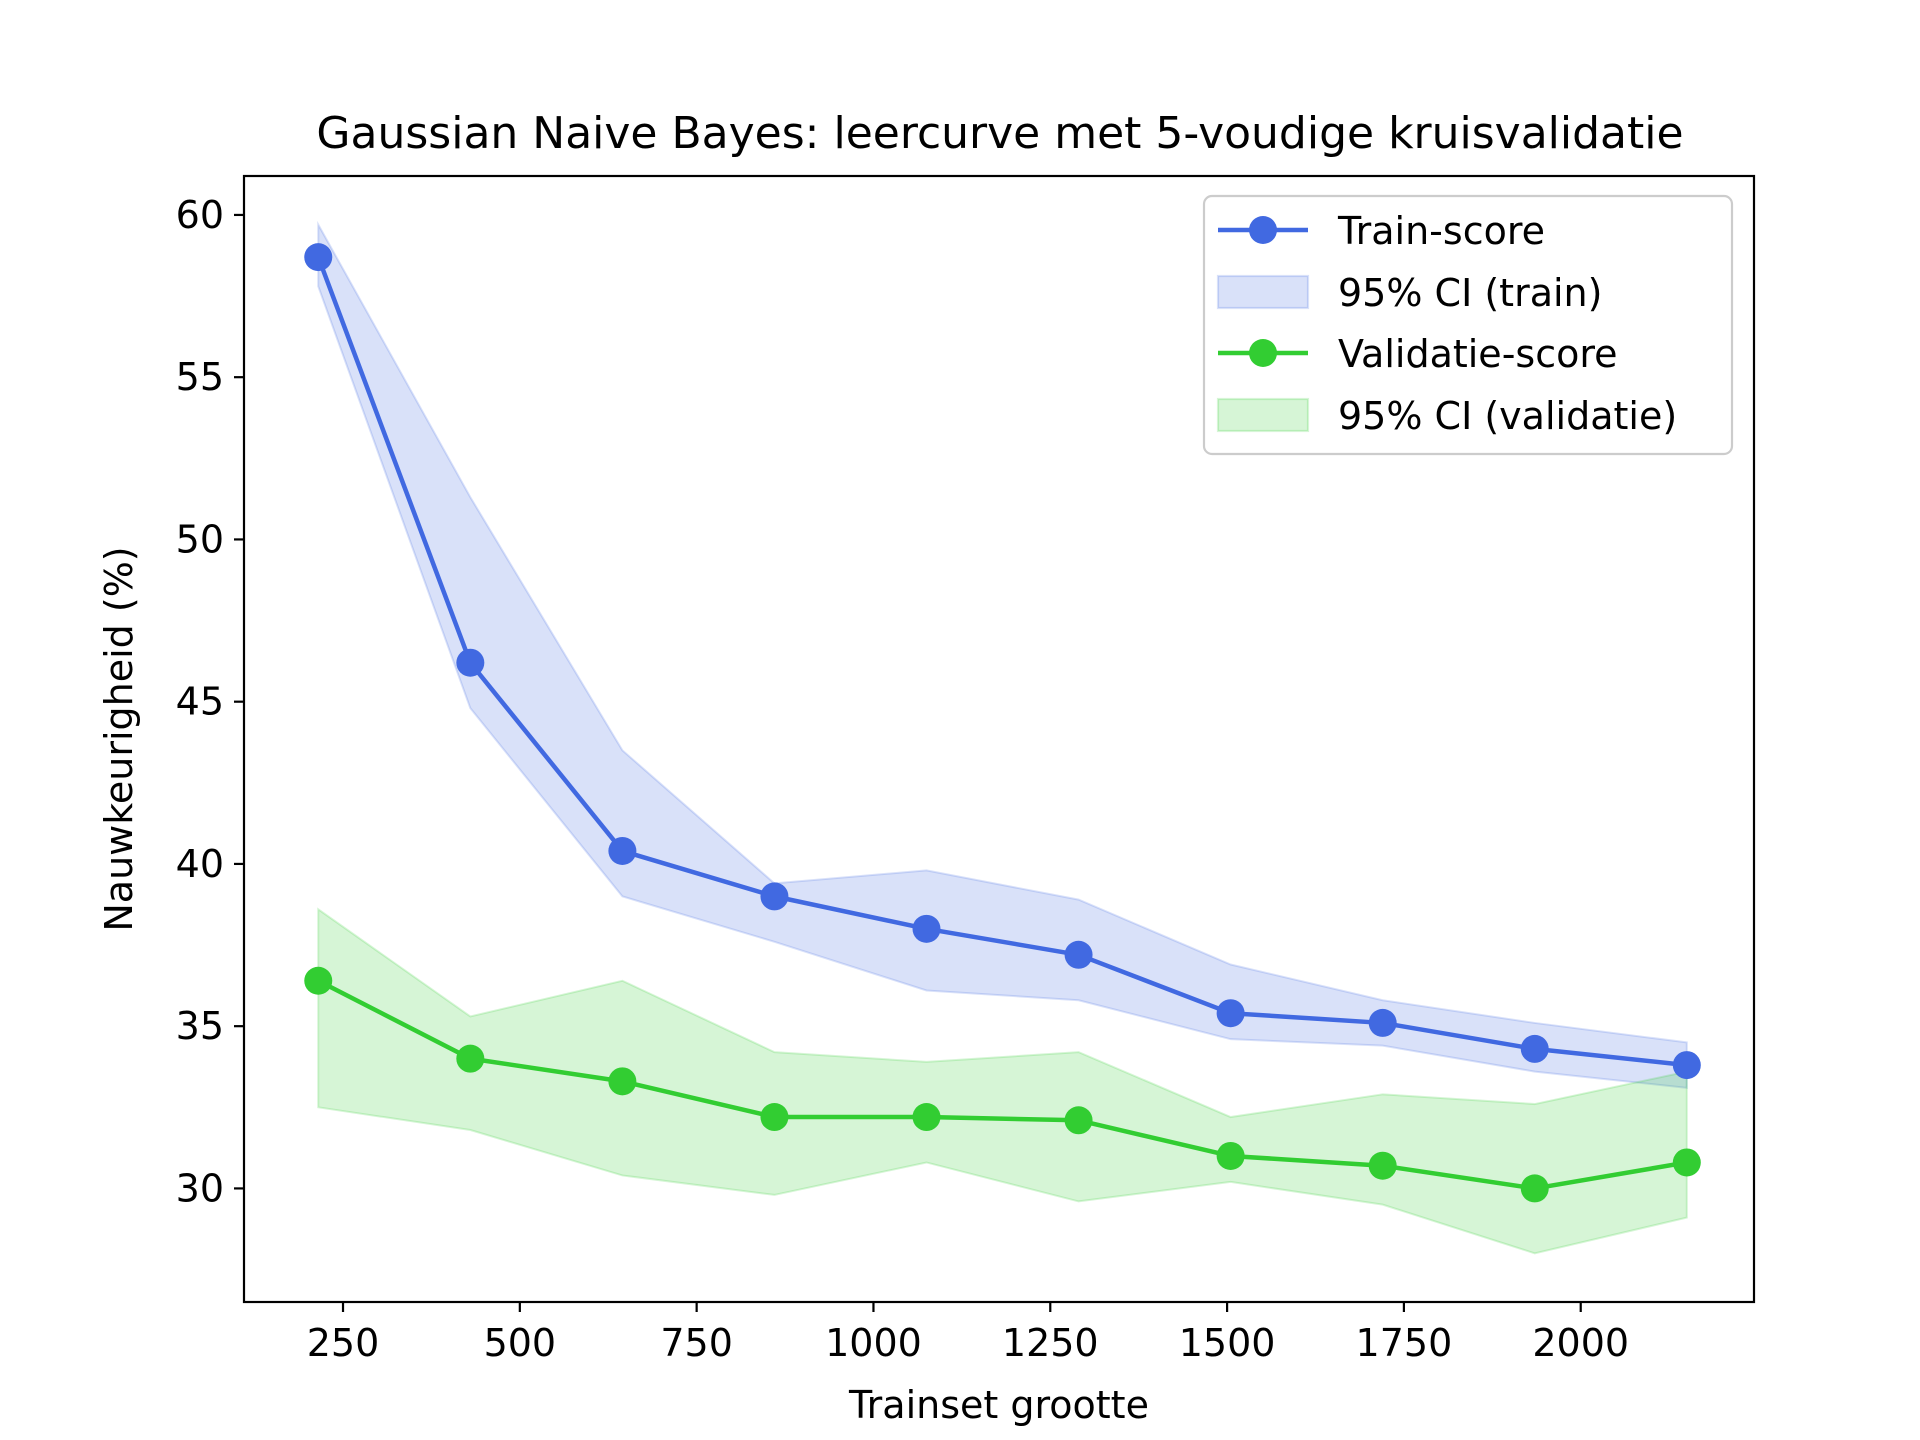 The image size is (1920, 1440). What do you see at coordinates (1050, 1343) in the screenshot?
I see `x-tick-label: 1250` at bounding box center [1050, 1343].